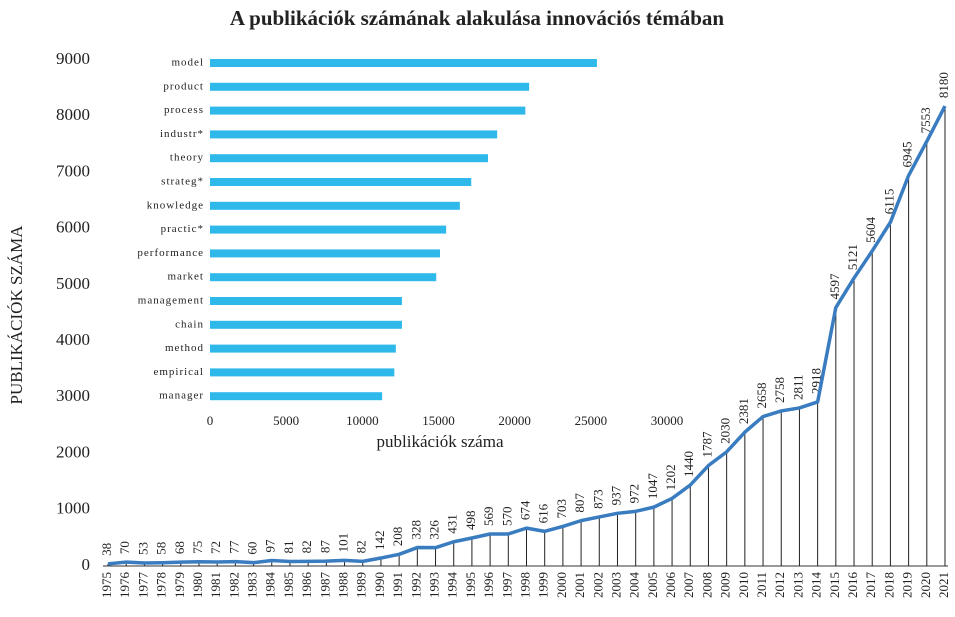 This screenshot has width=955, height=617. I want to click on data-label: 569, so click(488, 517).